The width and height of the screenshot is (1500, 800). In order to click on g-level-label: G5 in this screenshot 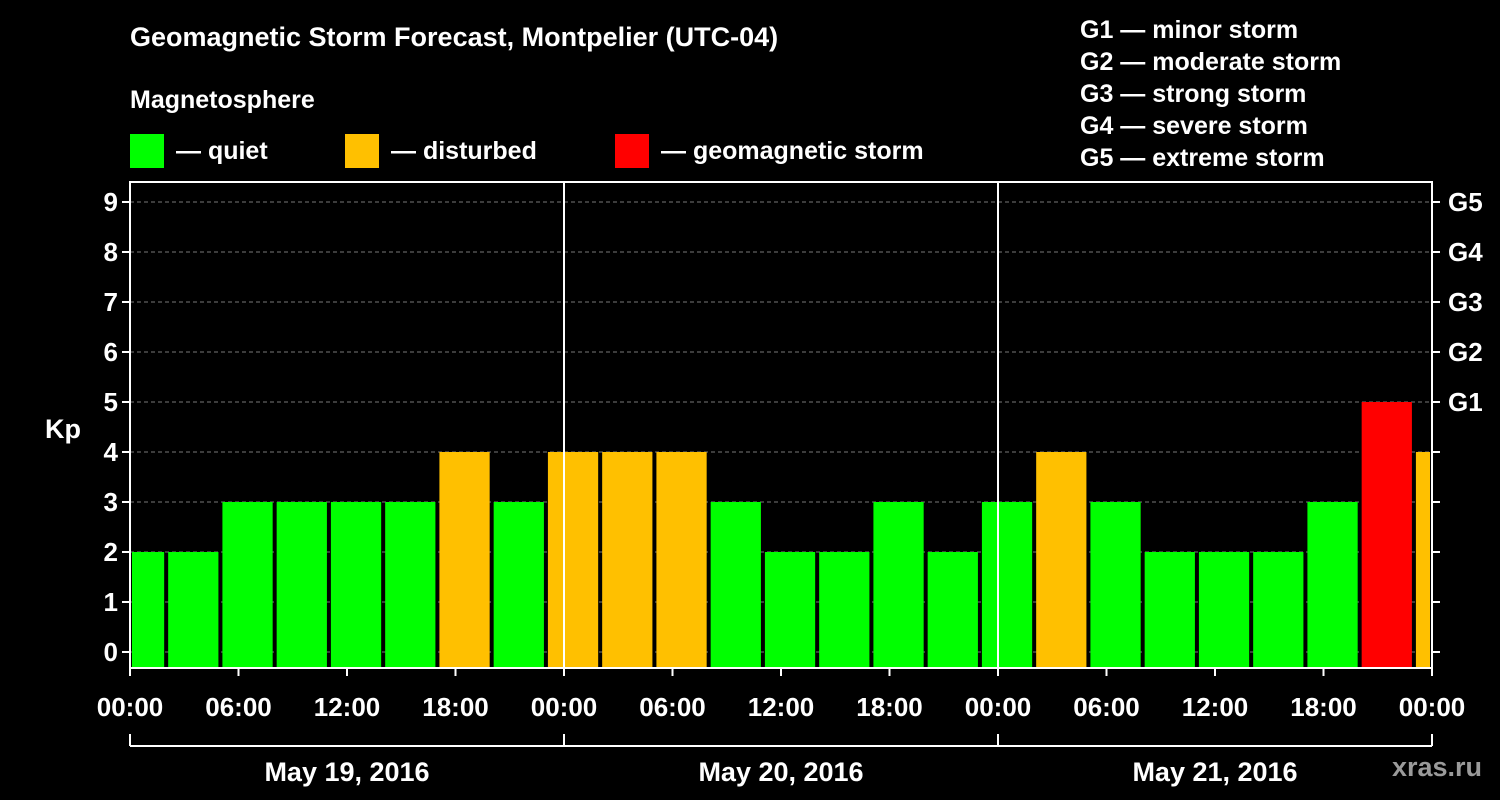, I will do `click(1465, 202)`.